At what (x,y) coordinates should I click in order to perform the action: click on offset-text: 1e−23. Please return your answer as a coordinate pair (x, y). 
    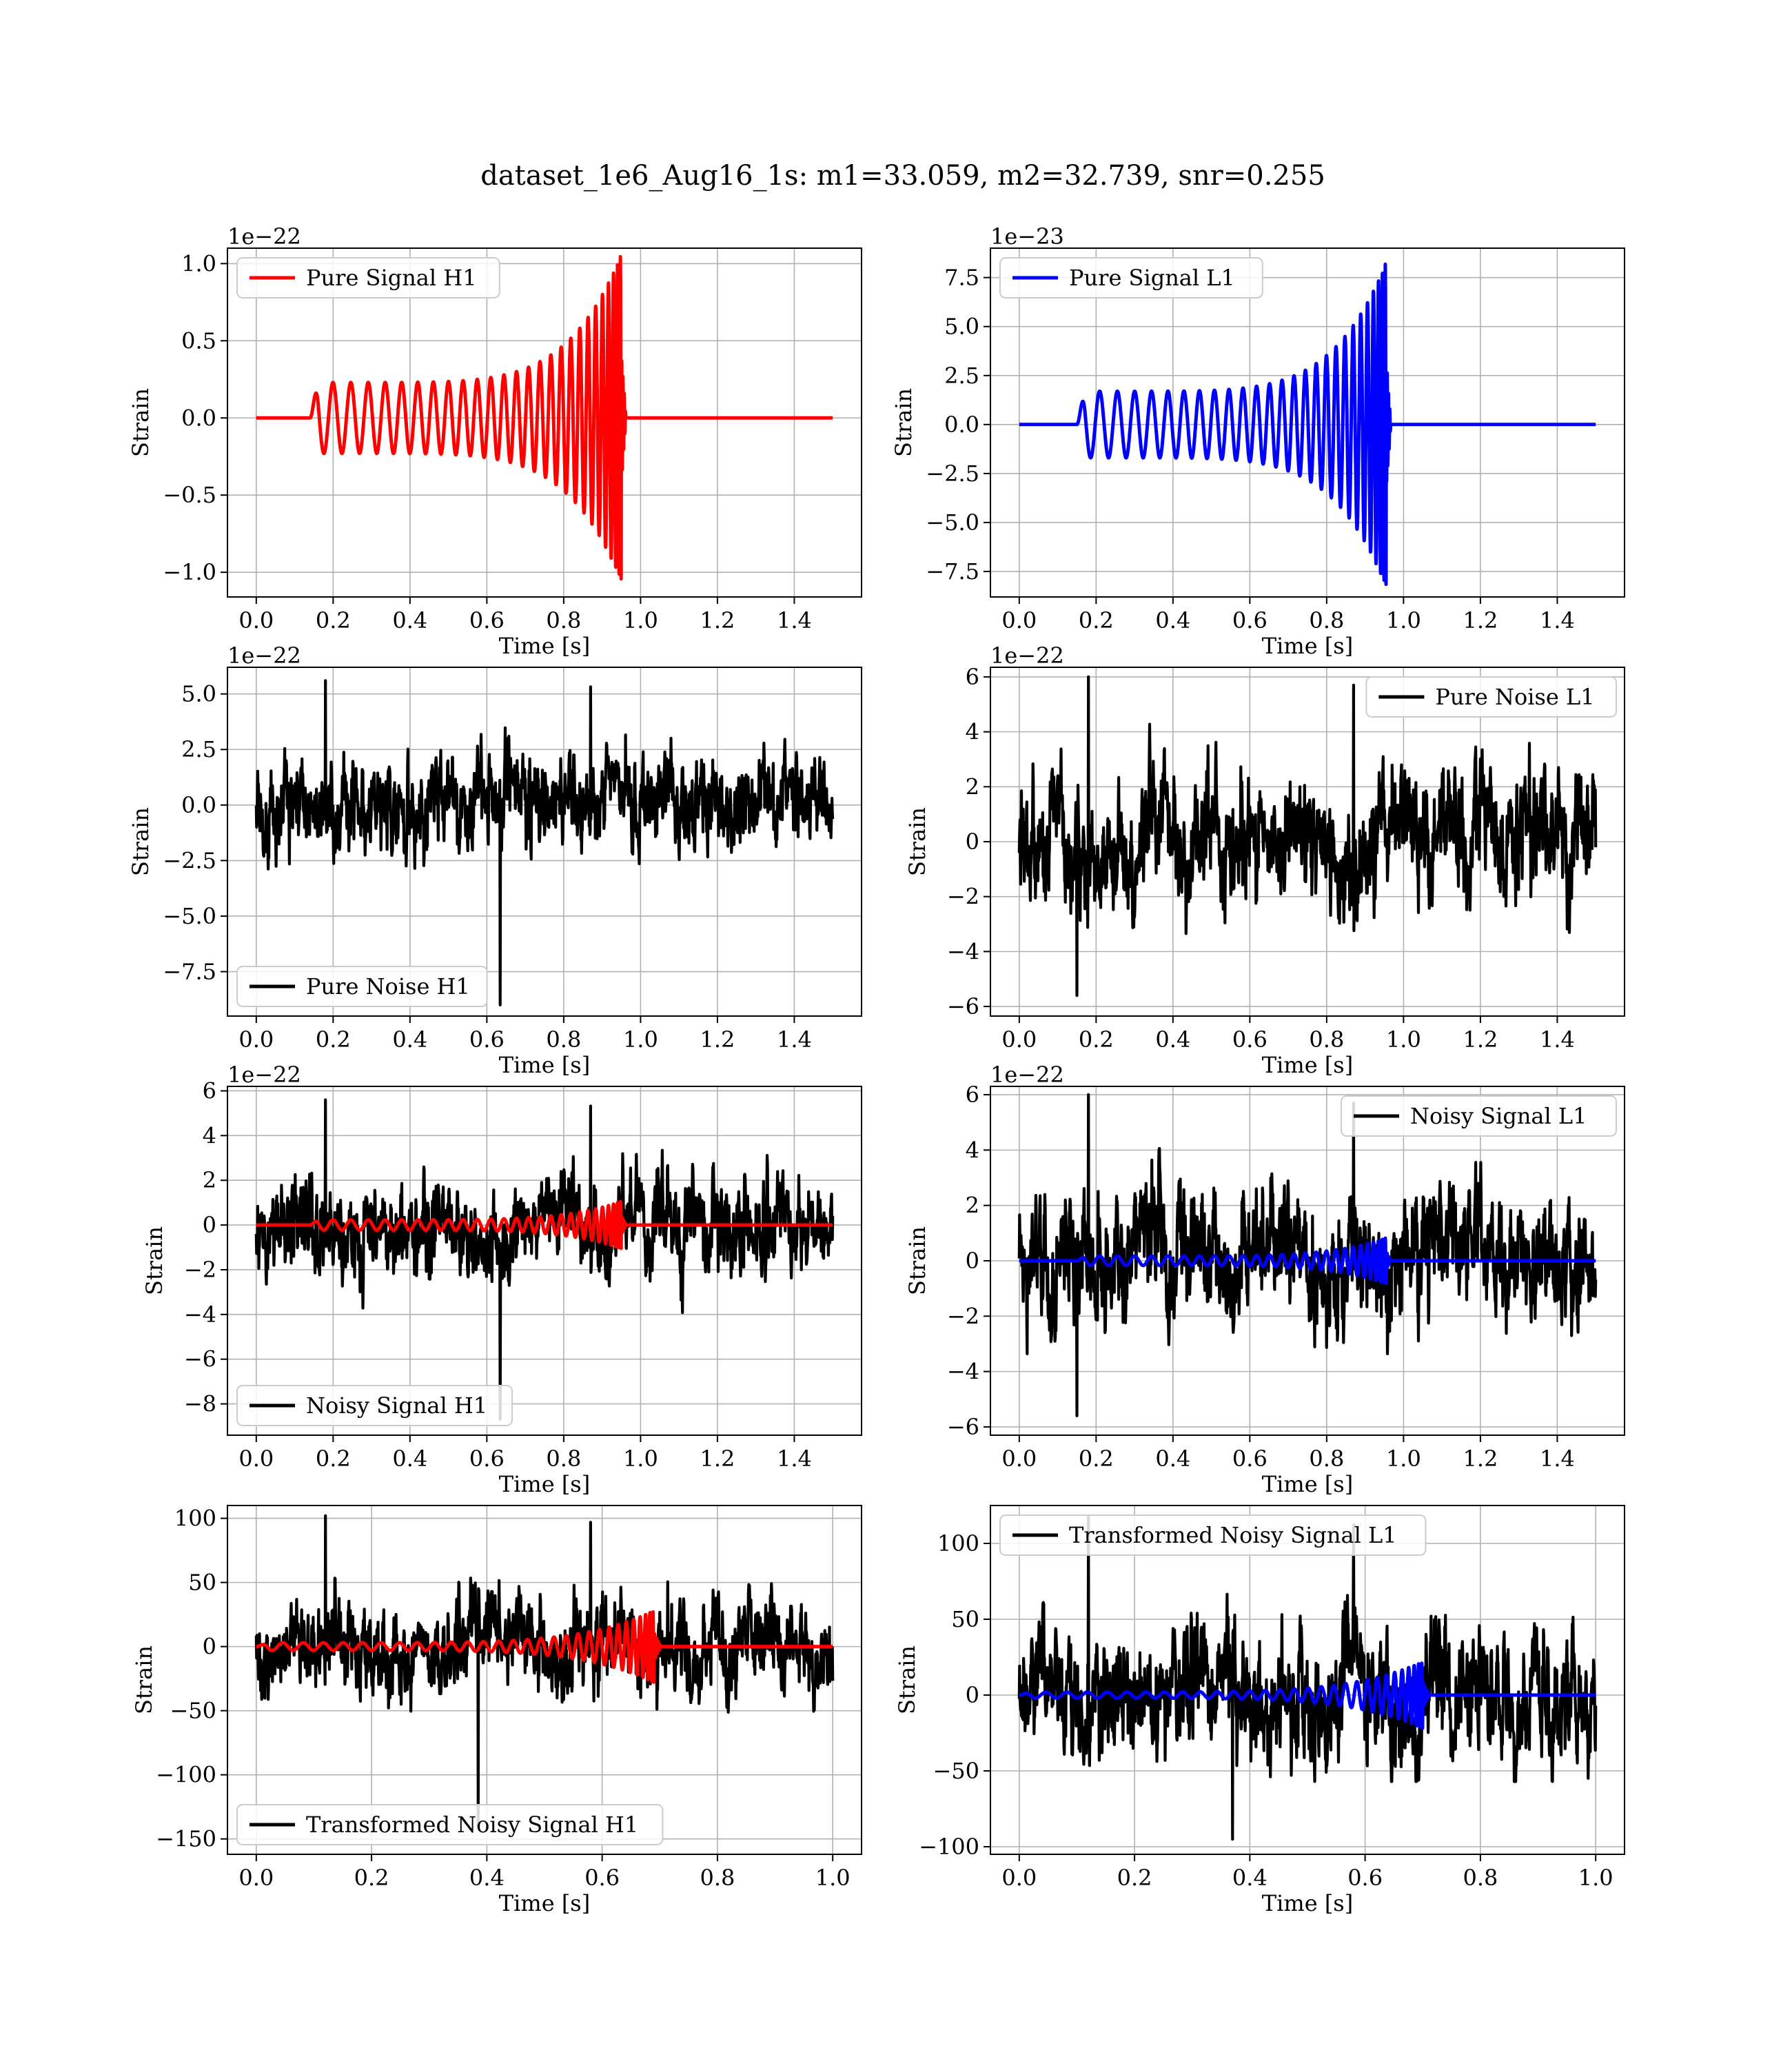
    Looking at the image, I should click on (1027, 236).